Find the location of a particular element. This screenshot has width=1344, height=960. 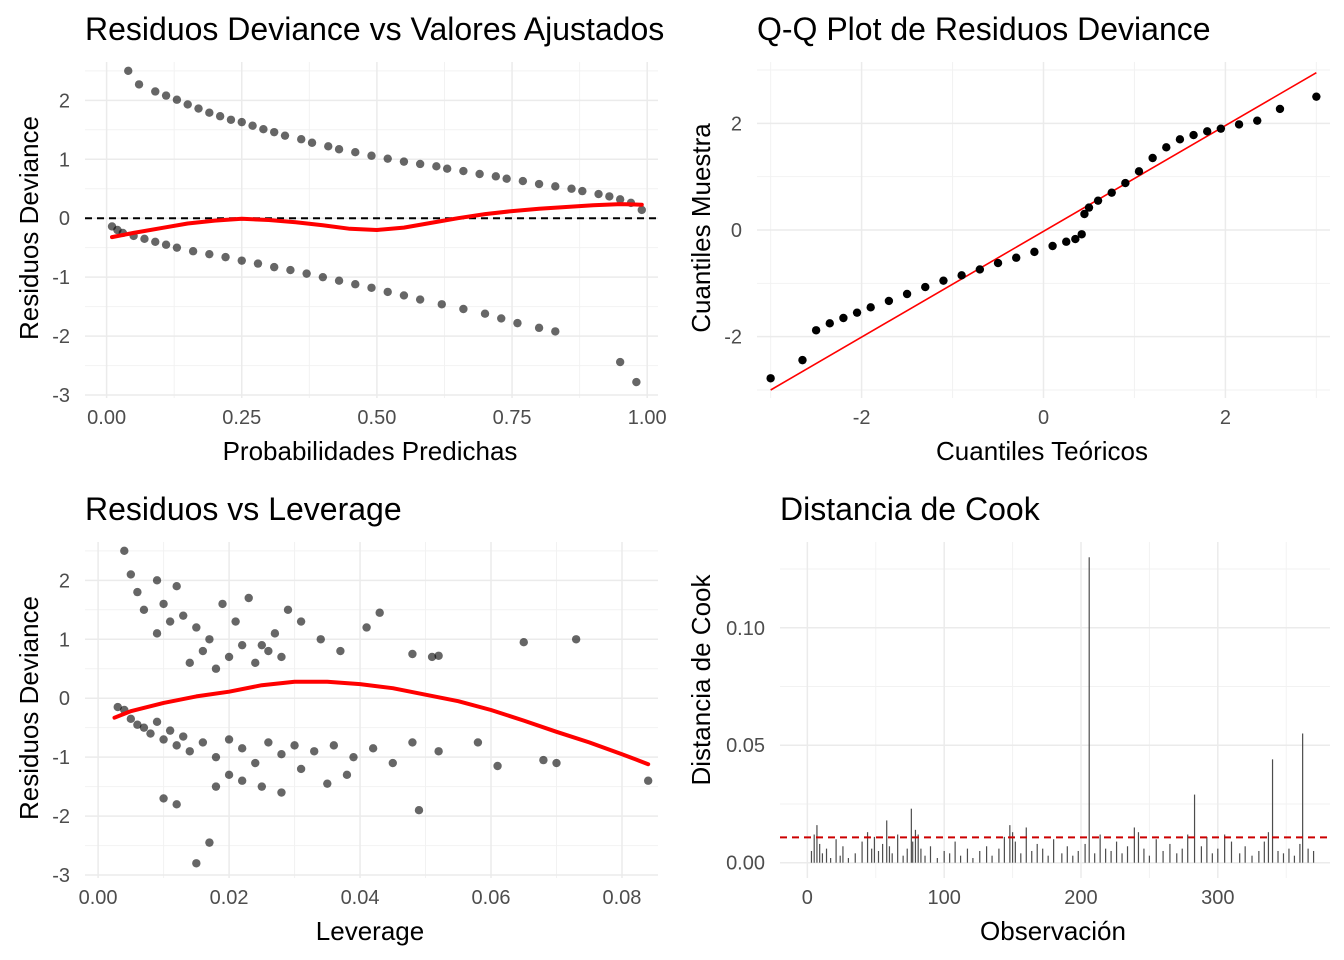

x-tick-label: 0.25 is located at coordinates (241, 418).